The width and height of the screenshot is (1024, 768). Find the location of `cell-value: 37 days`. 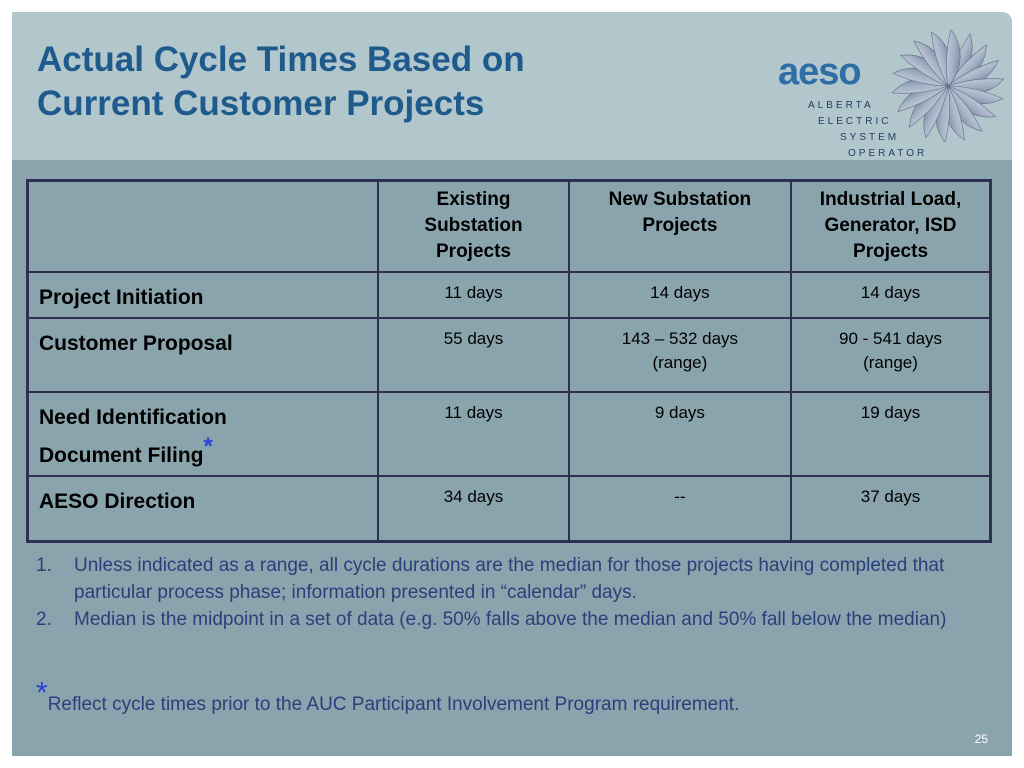

cell-value: 37 days is located at coordinates (891, 508).